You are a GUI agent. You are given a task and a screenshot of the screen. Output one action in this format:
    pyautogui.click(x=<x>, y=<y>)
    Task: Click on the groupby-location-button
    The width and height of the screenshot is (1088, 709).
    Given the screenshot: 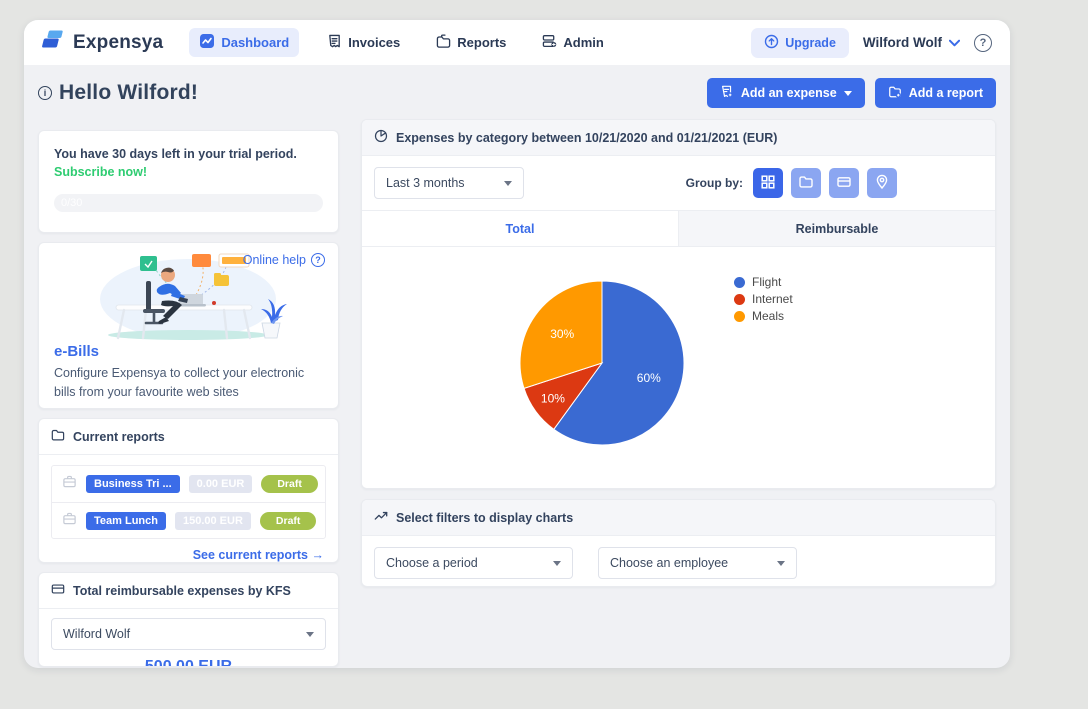 What is the action you would take?
    pyautogui.click(x=882, y=183)
    